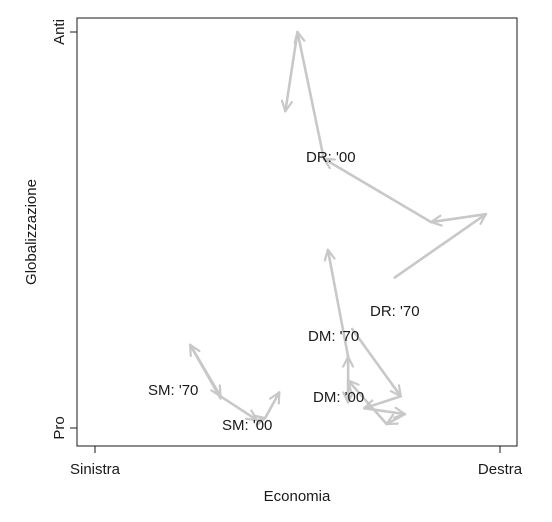  I want to click on dm-start-label: DM: '70, so click(333, 336).